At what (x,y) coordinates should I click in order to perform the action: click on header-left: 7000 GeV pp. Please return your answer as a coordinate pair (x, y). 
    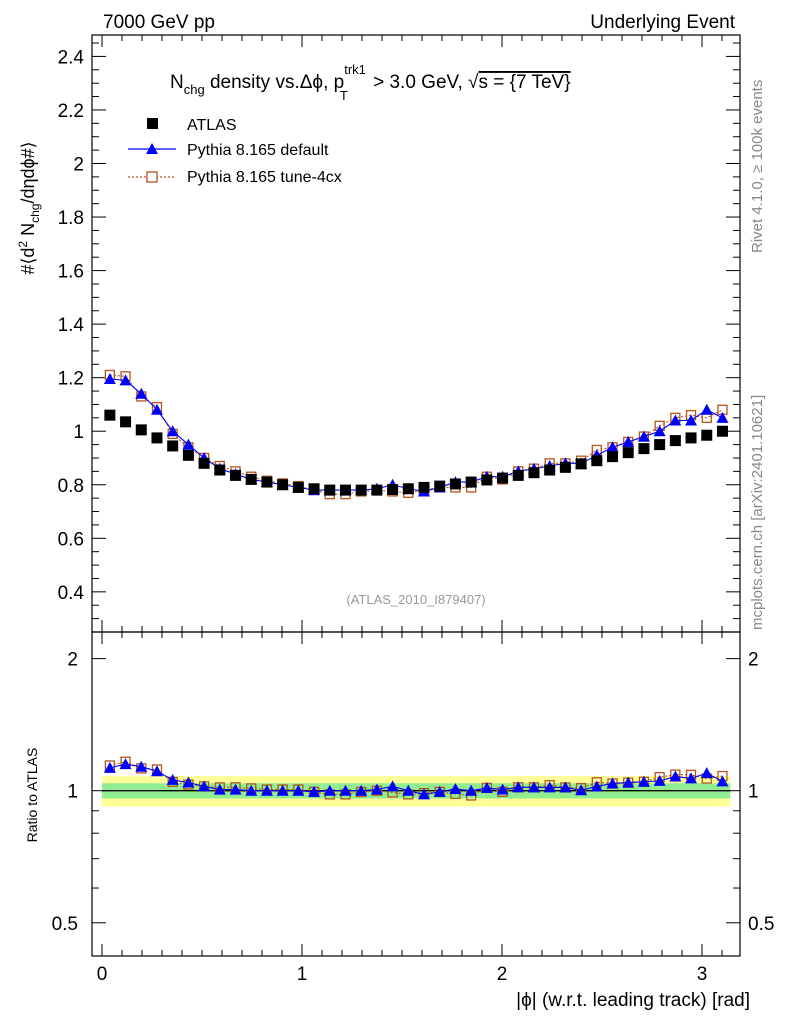
    Looking at the image, I should click on (159, 22).